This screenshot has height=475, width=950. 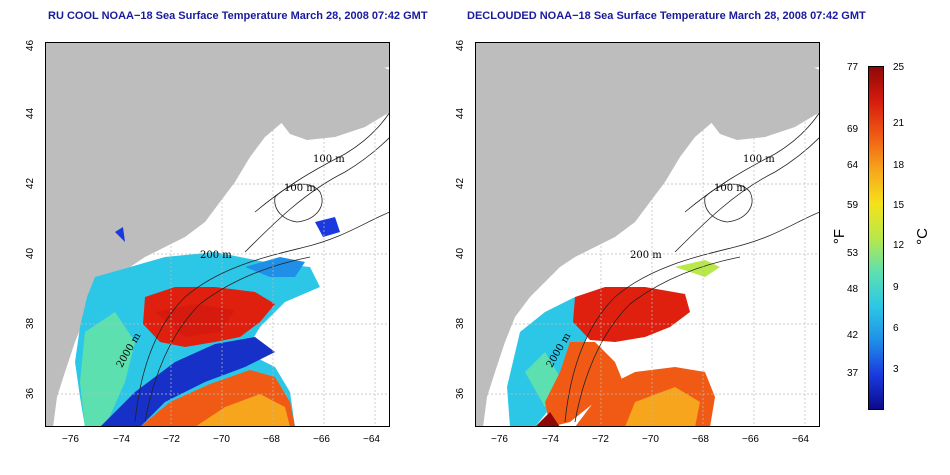 What do you see at coordinates (896, 287) in the screenshot?
I see `celsius-tick: 9` at bounding box center [896, 287].